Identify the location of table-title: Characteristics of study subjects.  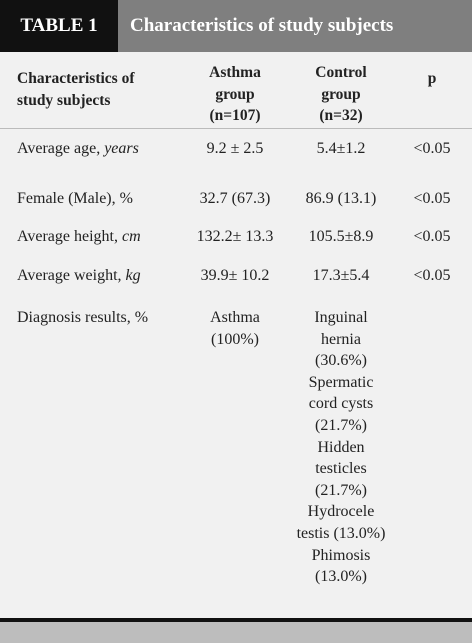
(262, 25).